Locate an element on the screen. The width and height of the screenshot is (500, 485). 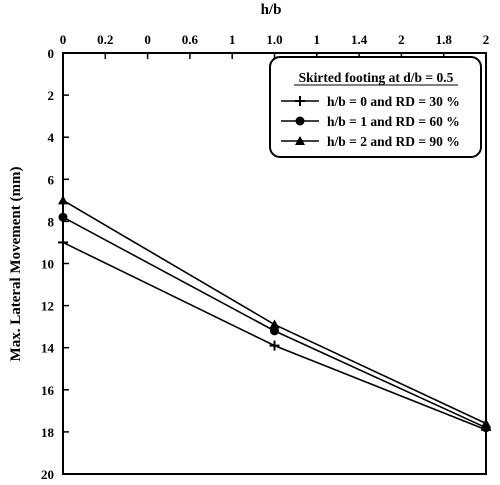
y-tick-label: 10 is located at coordinates (47, 264).